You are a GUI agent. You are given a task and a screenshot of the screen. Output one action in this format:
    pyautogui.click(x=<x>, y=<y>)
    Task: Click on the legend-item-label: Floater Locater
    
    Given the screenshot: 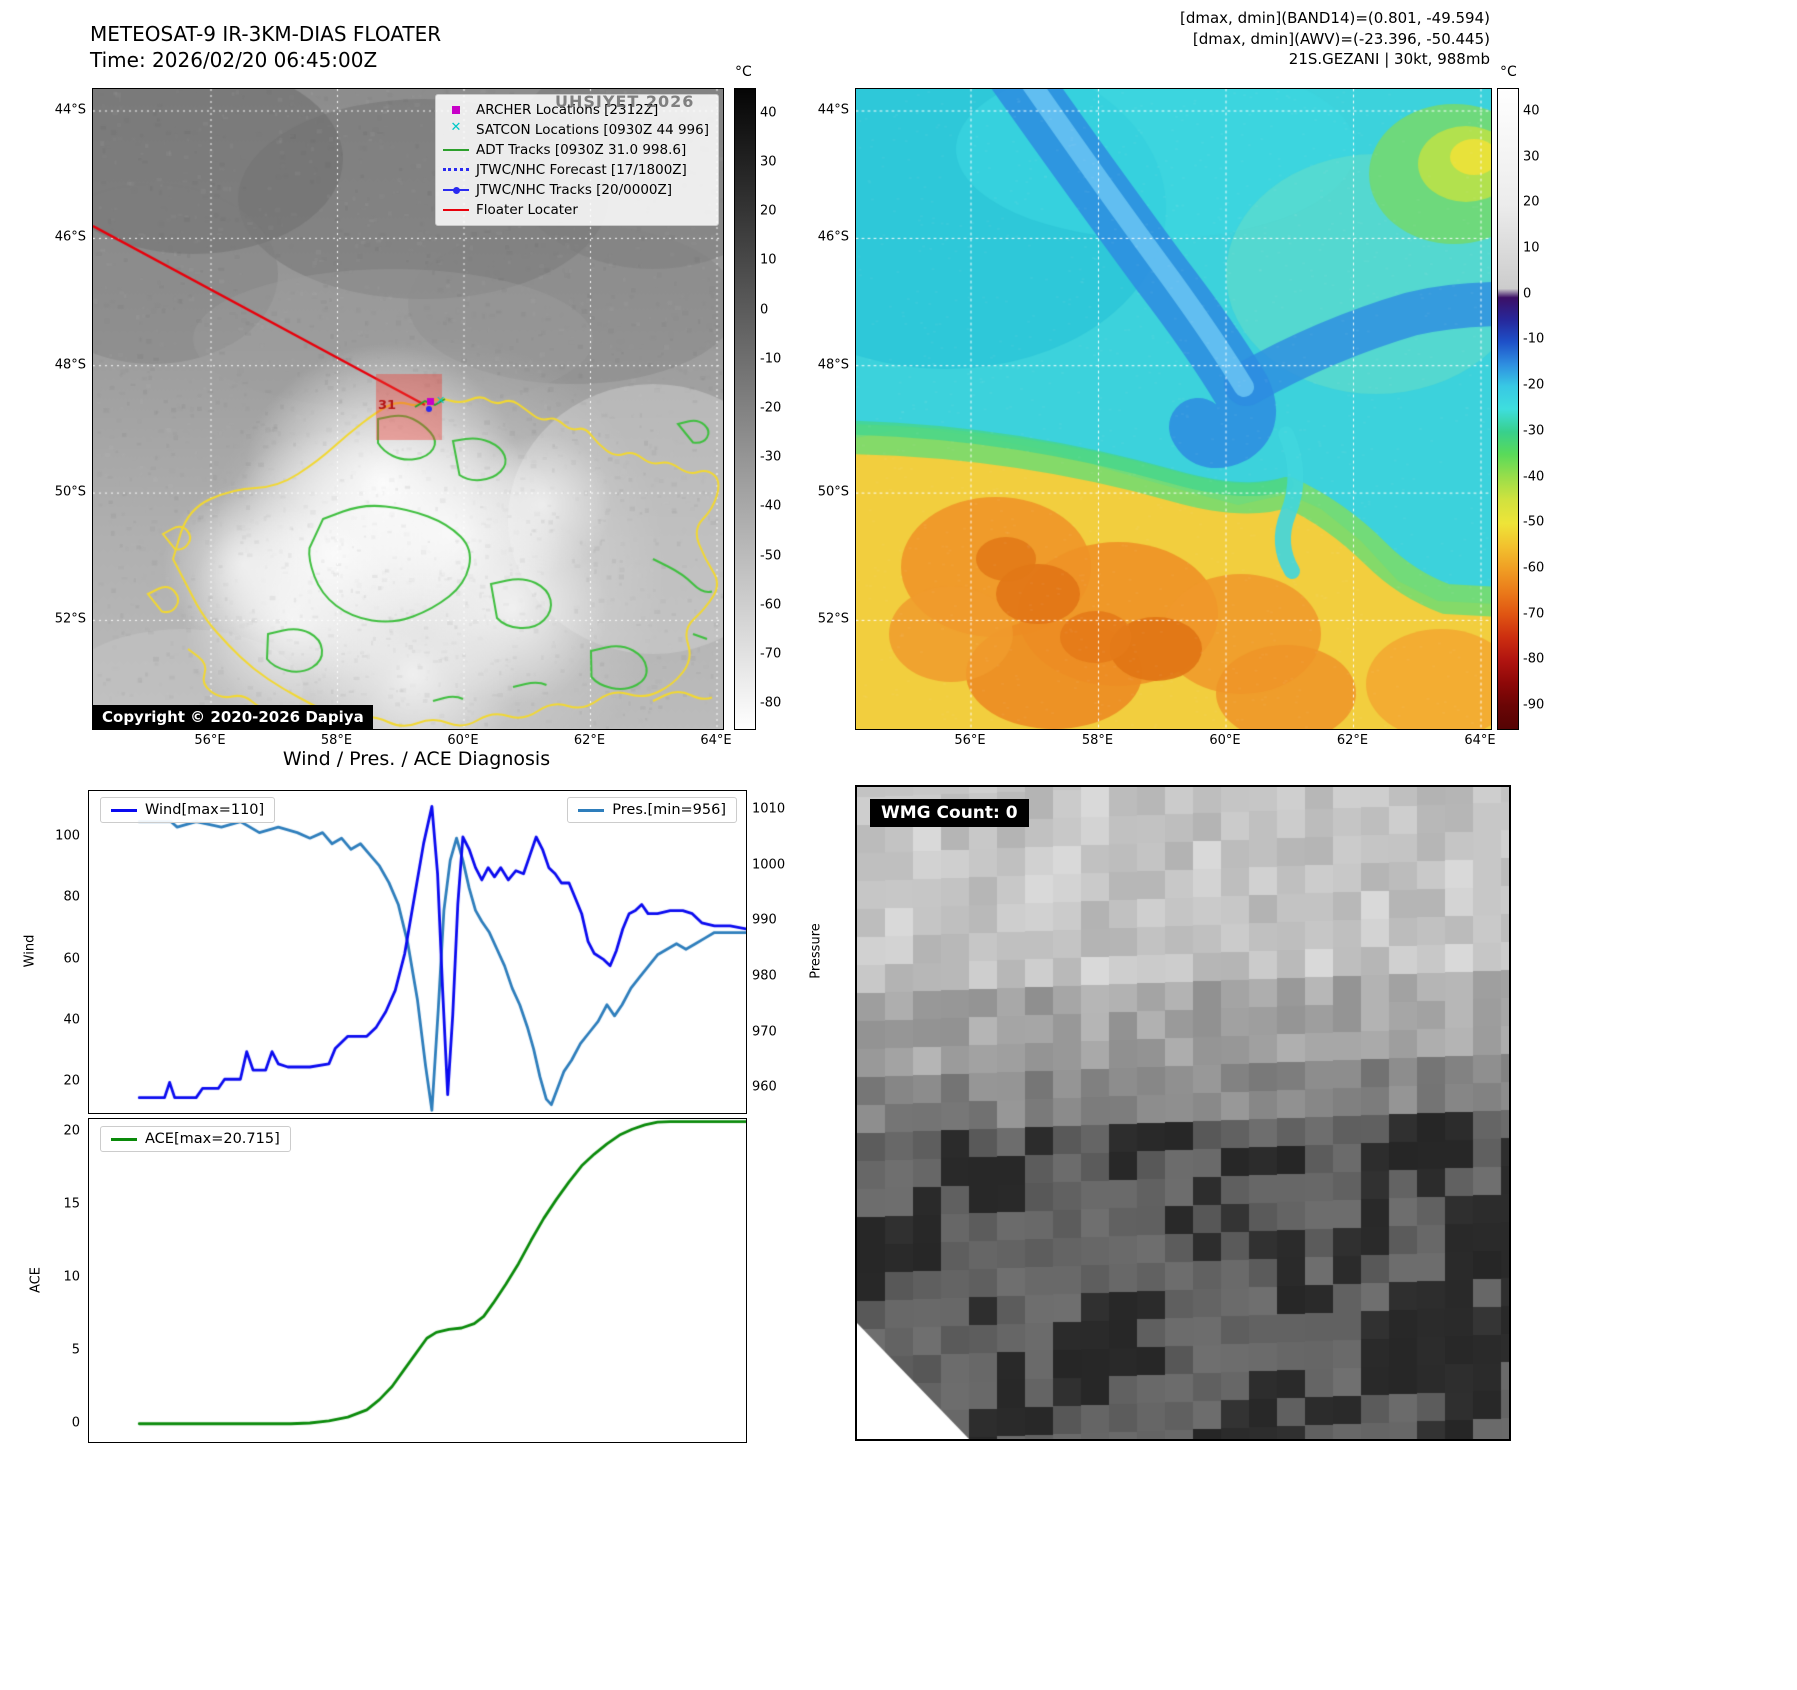 What is the action you would take?
    pyautogui.click(x=527, y=210)
    